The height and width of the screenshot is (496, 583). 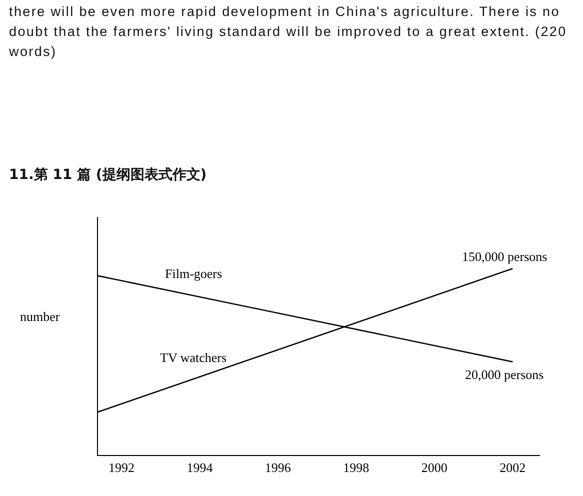 What do you see at coordinates (356, 467) in the screenshot?
I see `x-tick-label: 1998` at bounding box center [356, 467].